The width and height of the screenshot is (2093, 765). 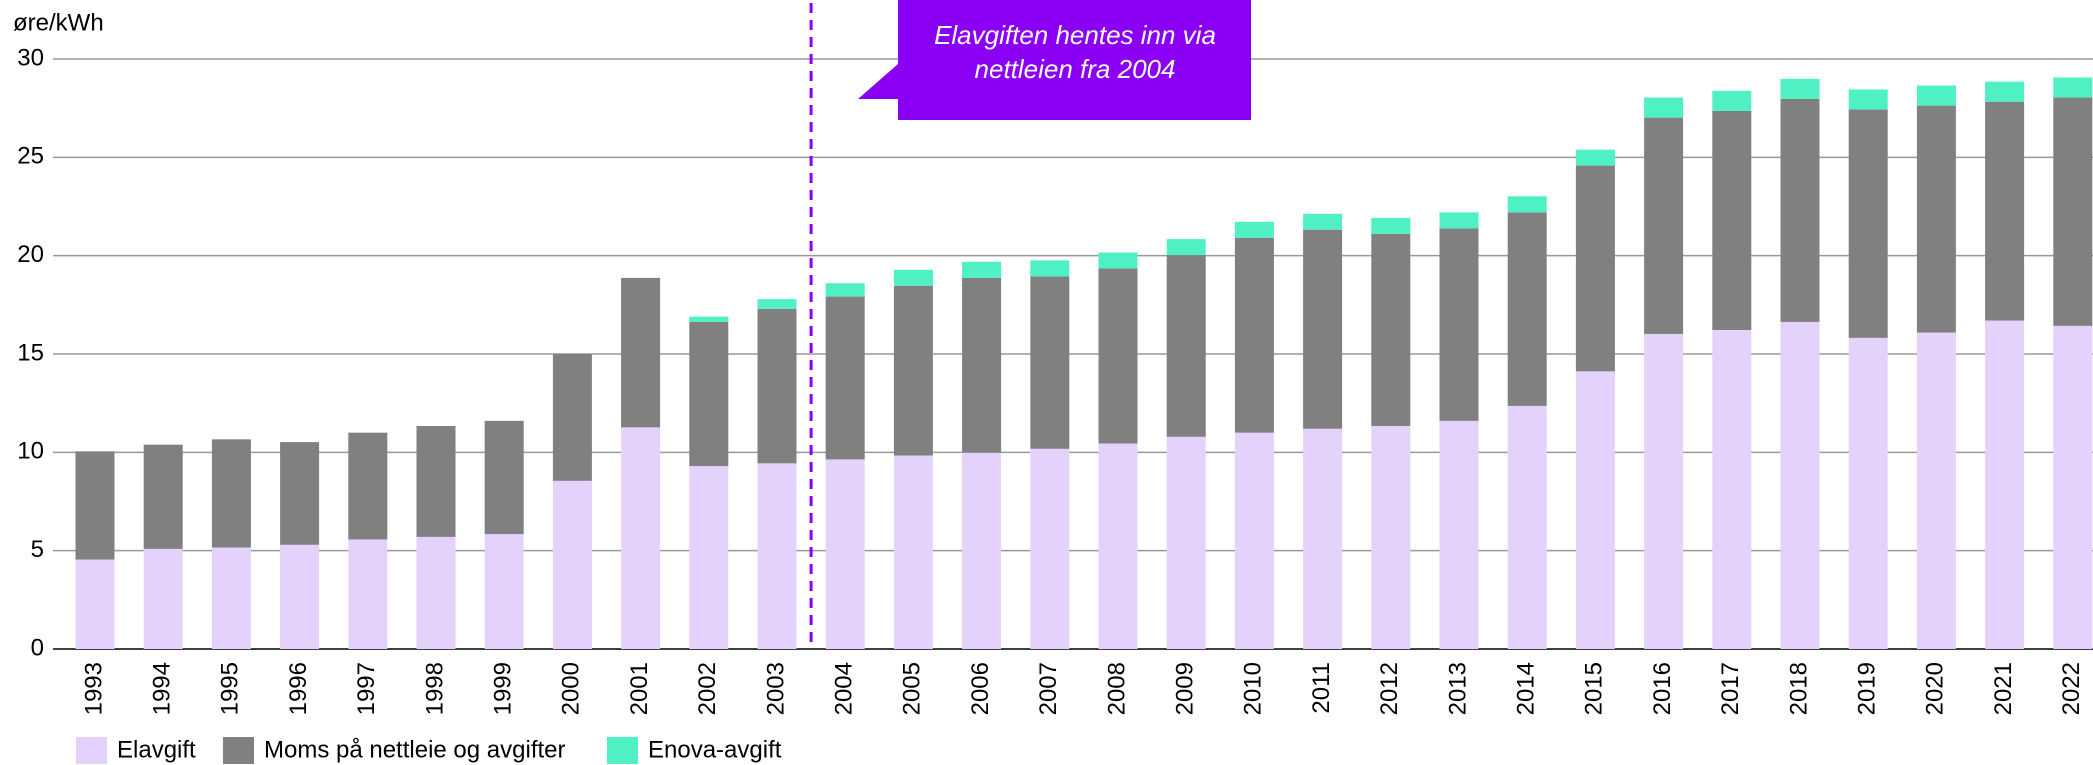 What do you see at coordinates (1253, 688) in the screenshot?
I see `x-tick-label: 2010` at bounding box center [1253, 688].